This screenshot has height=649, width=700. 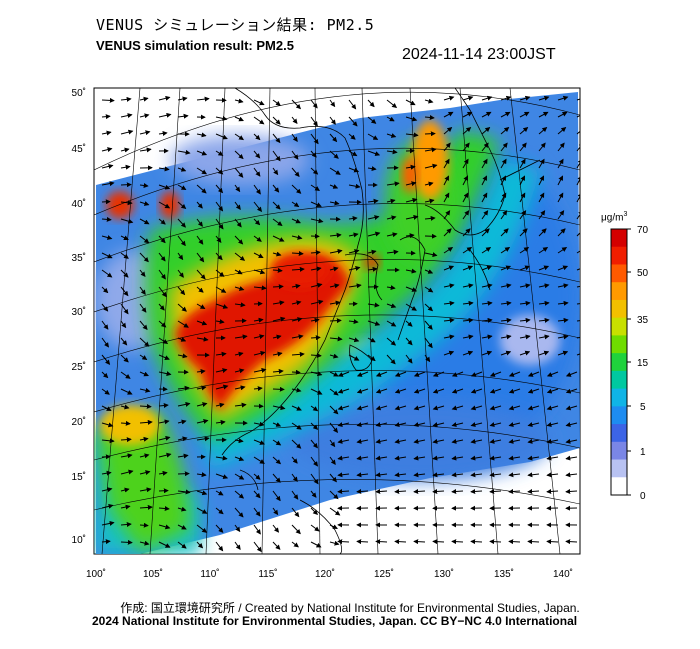 I want to click on lon-tick: 110˚, so click(x=209, y=574).